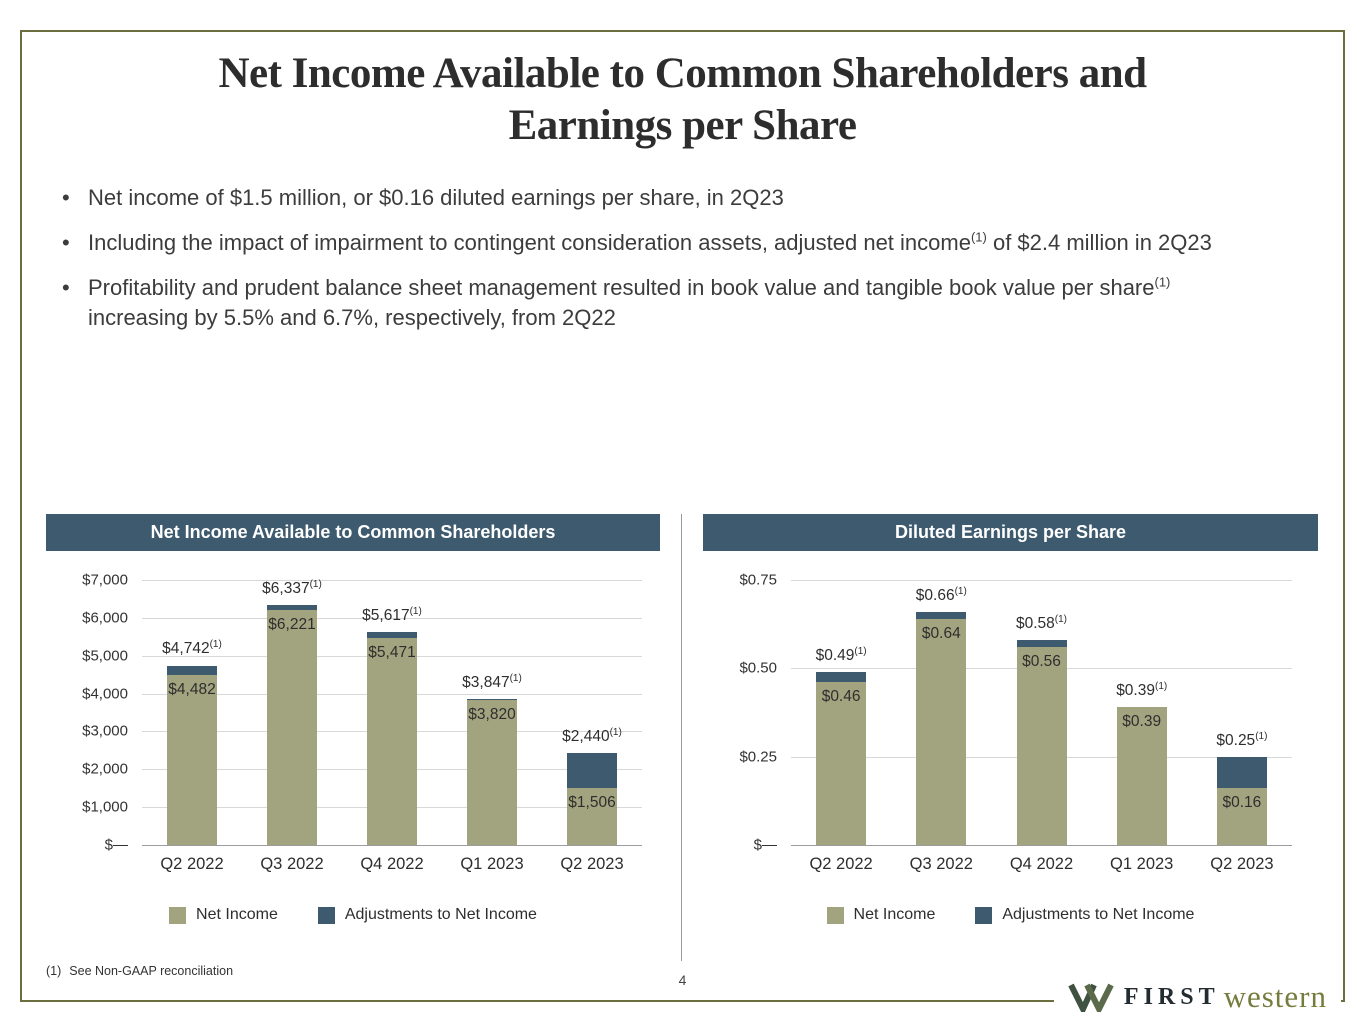  What do you see at coordinates (1275, 996) in the screenshot?
I see `logo-text-western: western` at bounding box center [1275, 996].